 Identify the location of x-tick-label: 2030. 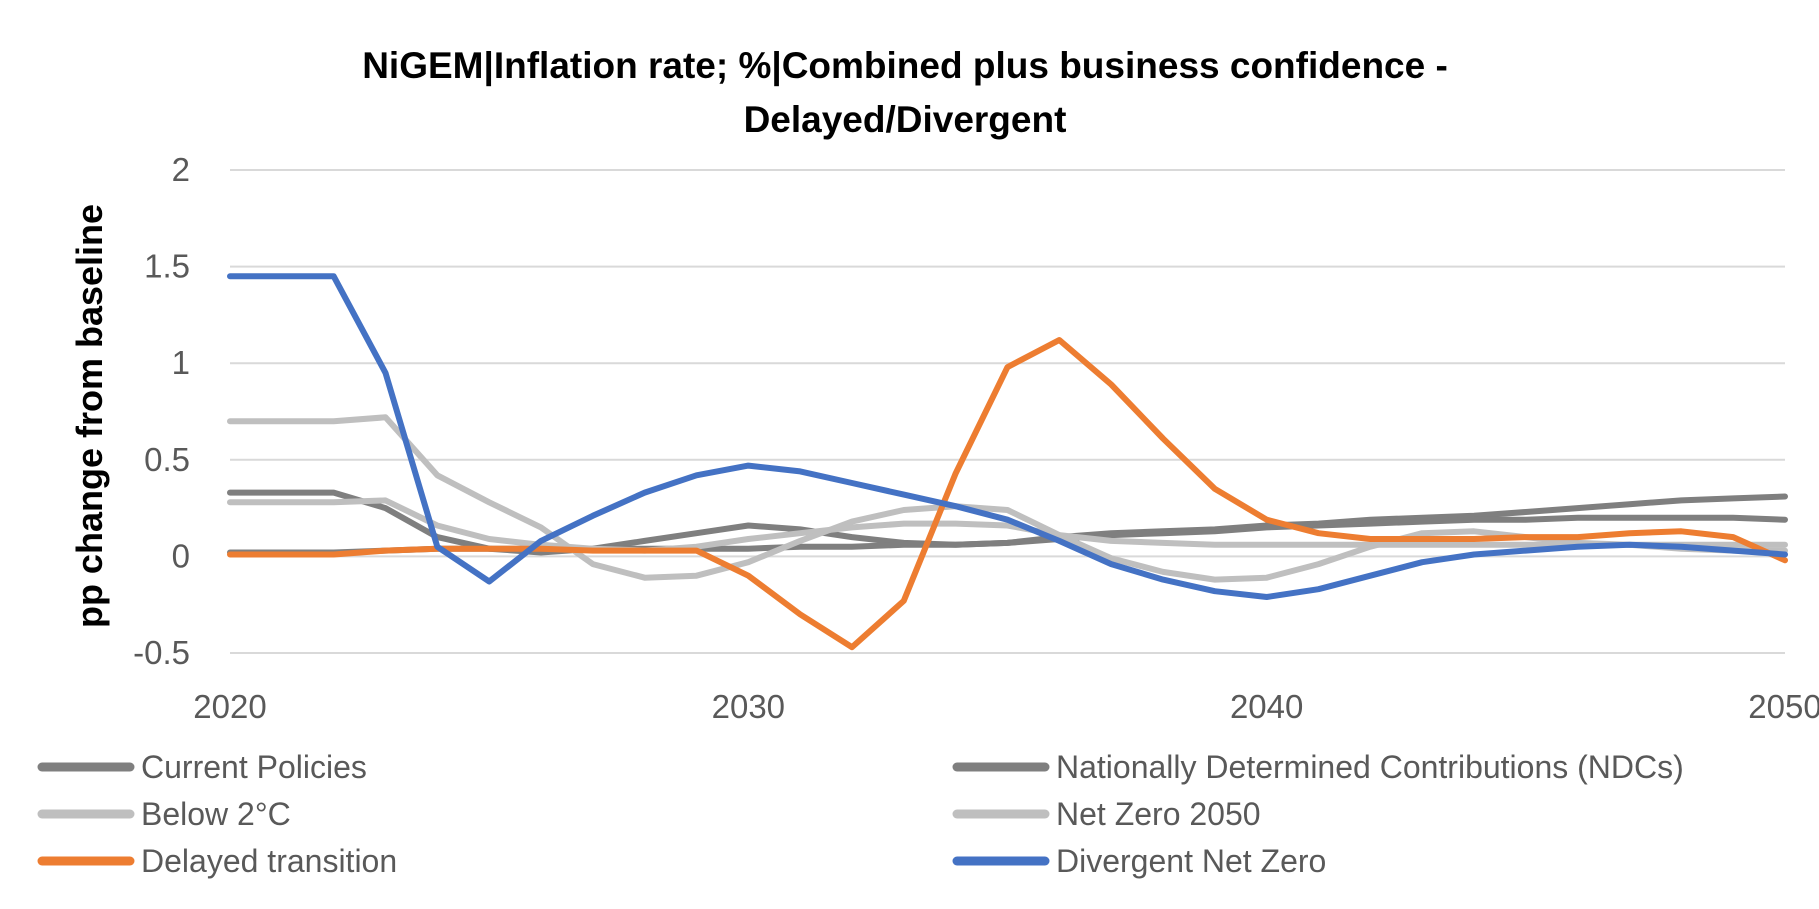
(748, 706).